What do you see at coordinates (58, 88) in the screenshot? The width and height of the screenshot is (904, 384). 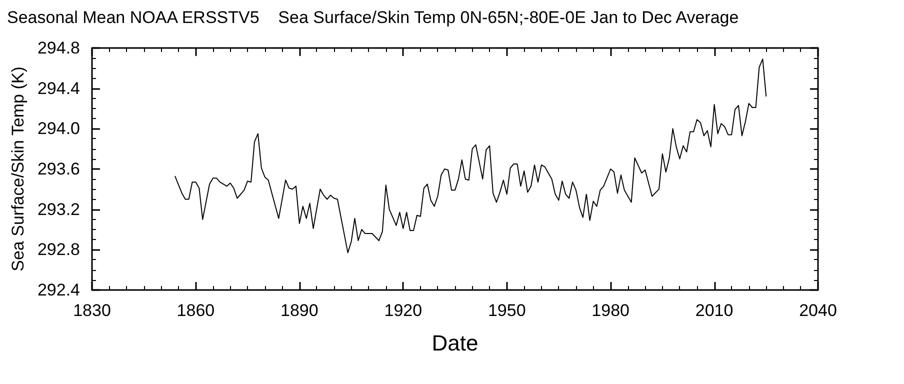 I see `y-tick-label: 294.4` at bounding box center [58, 88].